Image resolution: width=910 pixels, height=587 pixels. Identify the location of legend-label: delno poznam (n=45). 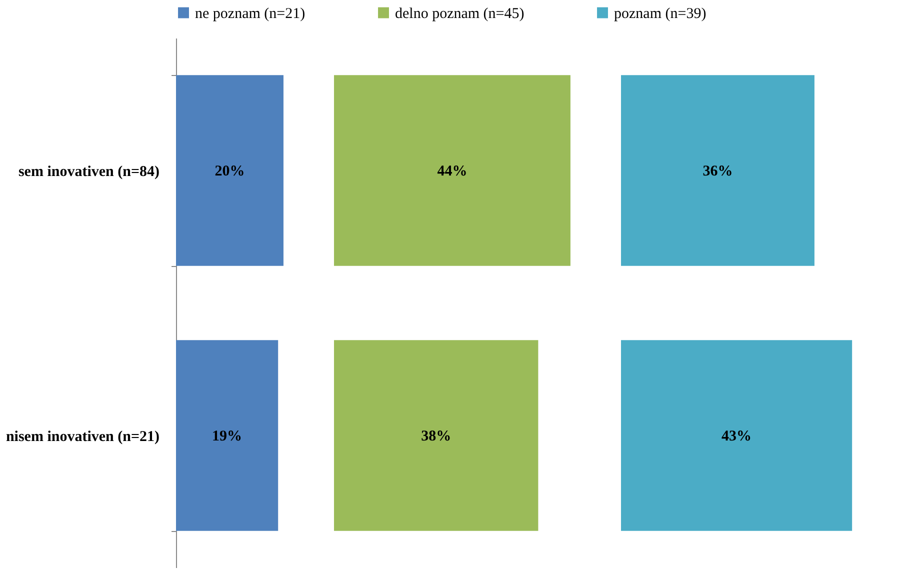
(459, 14).